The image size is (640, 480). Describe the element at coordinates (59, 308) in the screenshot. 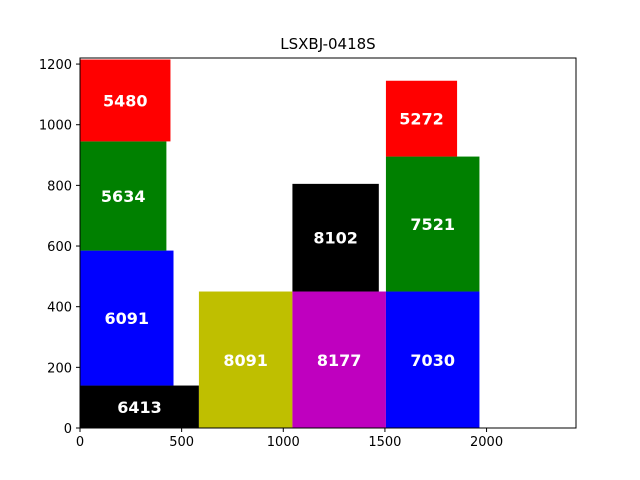

I see `y-tick-label: 400` at that location.